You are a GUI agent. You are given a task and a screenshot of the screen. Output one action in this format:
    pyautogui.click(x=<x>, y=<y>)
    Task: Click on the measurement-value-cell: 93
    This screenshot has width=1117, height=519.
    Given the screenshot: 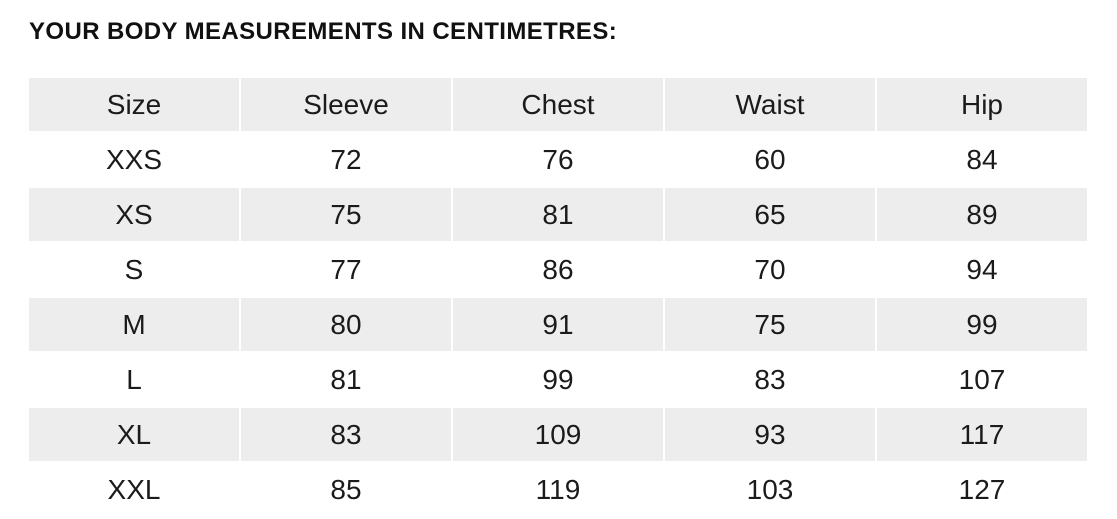 What is the action you would take?
    pyautogui.click(x=770, y=434)
    